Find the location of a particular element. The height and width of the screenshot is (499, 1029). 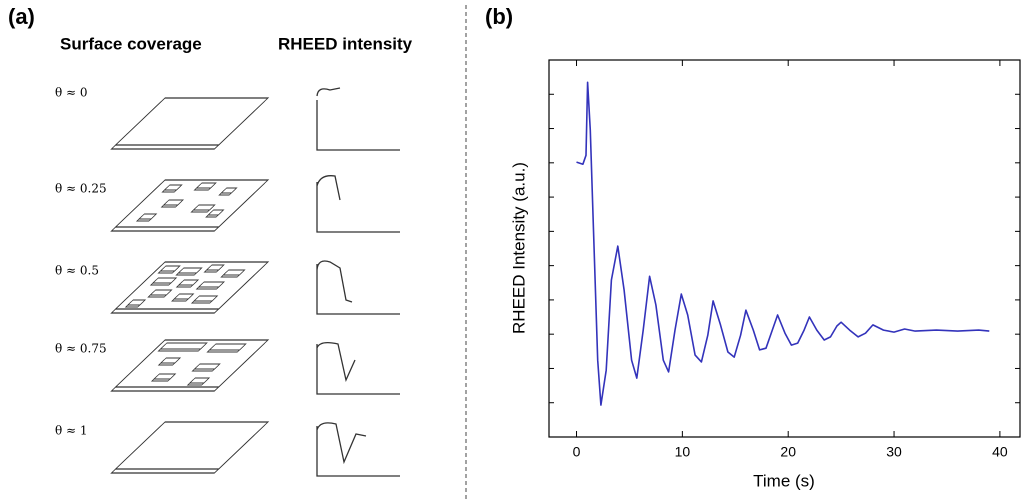

y-axis-label: RHEED Intensity (a.u.) is located at coordinates (518, 248).